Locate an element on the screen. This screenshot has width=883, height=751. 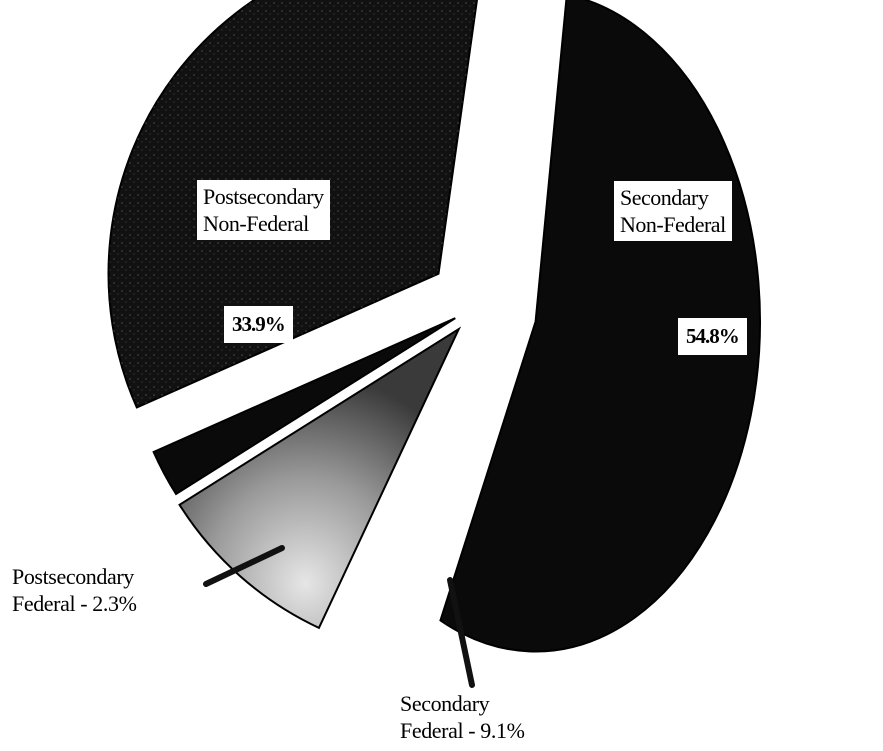
label-secondary-nonfederal: Secondary Non-Federal is located at coordinates (673, 211).